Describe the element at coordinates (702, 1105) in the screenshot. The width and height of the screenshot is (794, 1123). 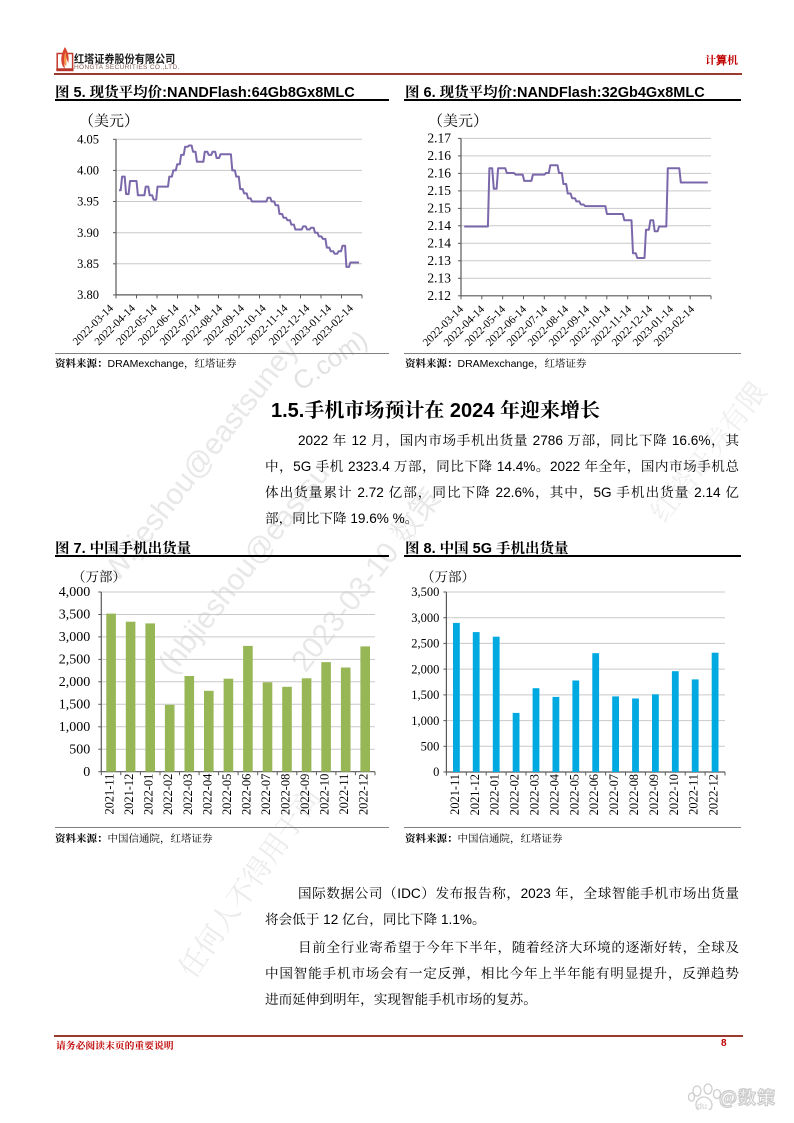
I see `svg-text: du` at that location.